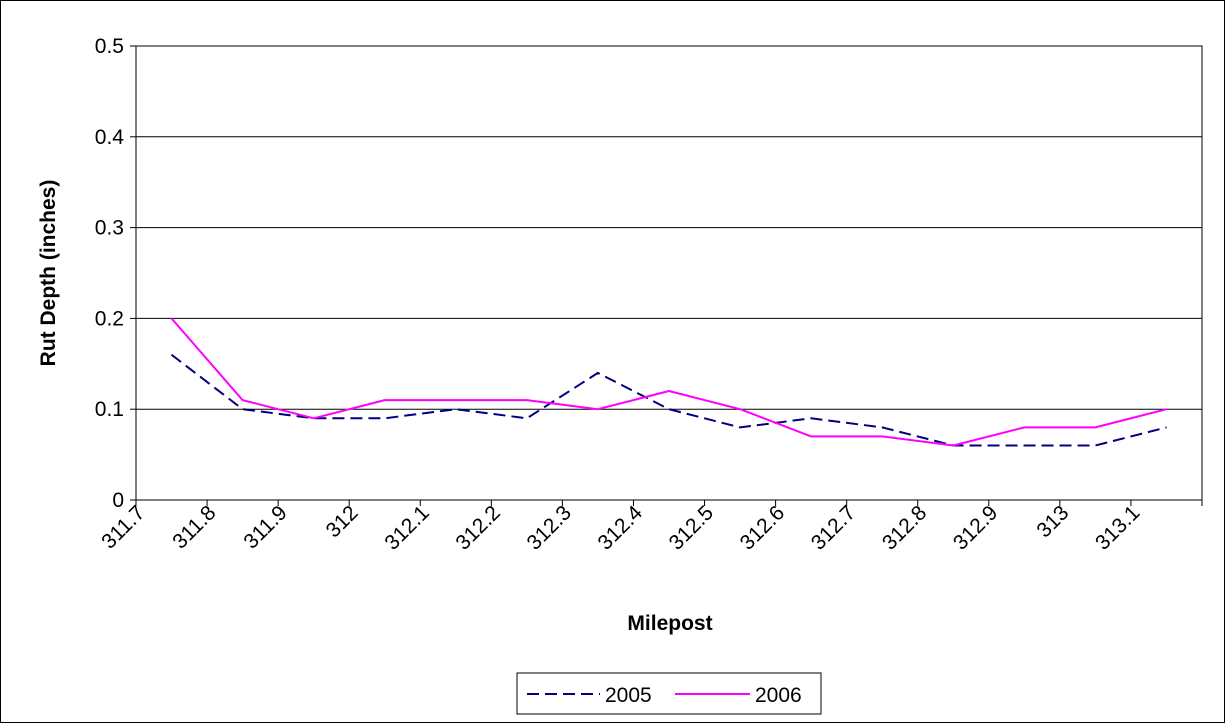 The image size is (1225, 723). What do you see at coordinates (691, 527) in the screenshot?
I see `x-tick-label: 312.5` at bounding box center [691, 527].